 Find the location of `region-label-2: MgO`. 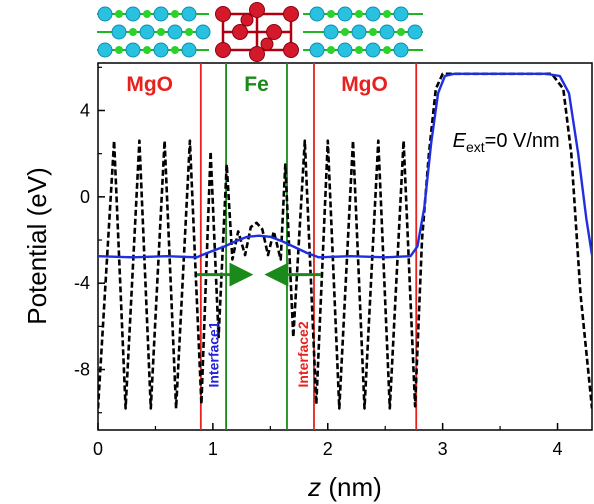

region-label-2: MgO is located at coordinates (364, 84).